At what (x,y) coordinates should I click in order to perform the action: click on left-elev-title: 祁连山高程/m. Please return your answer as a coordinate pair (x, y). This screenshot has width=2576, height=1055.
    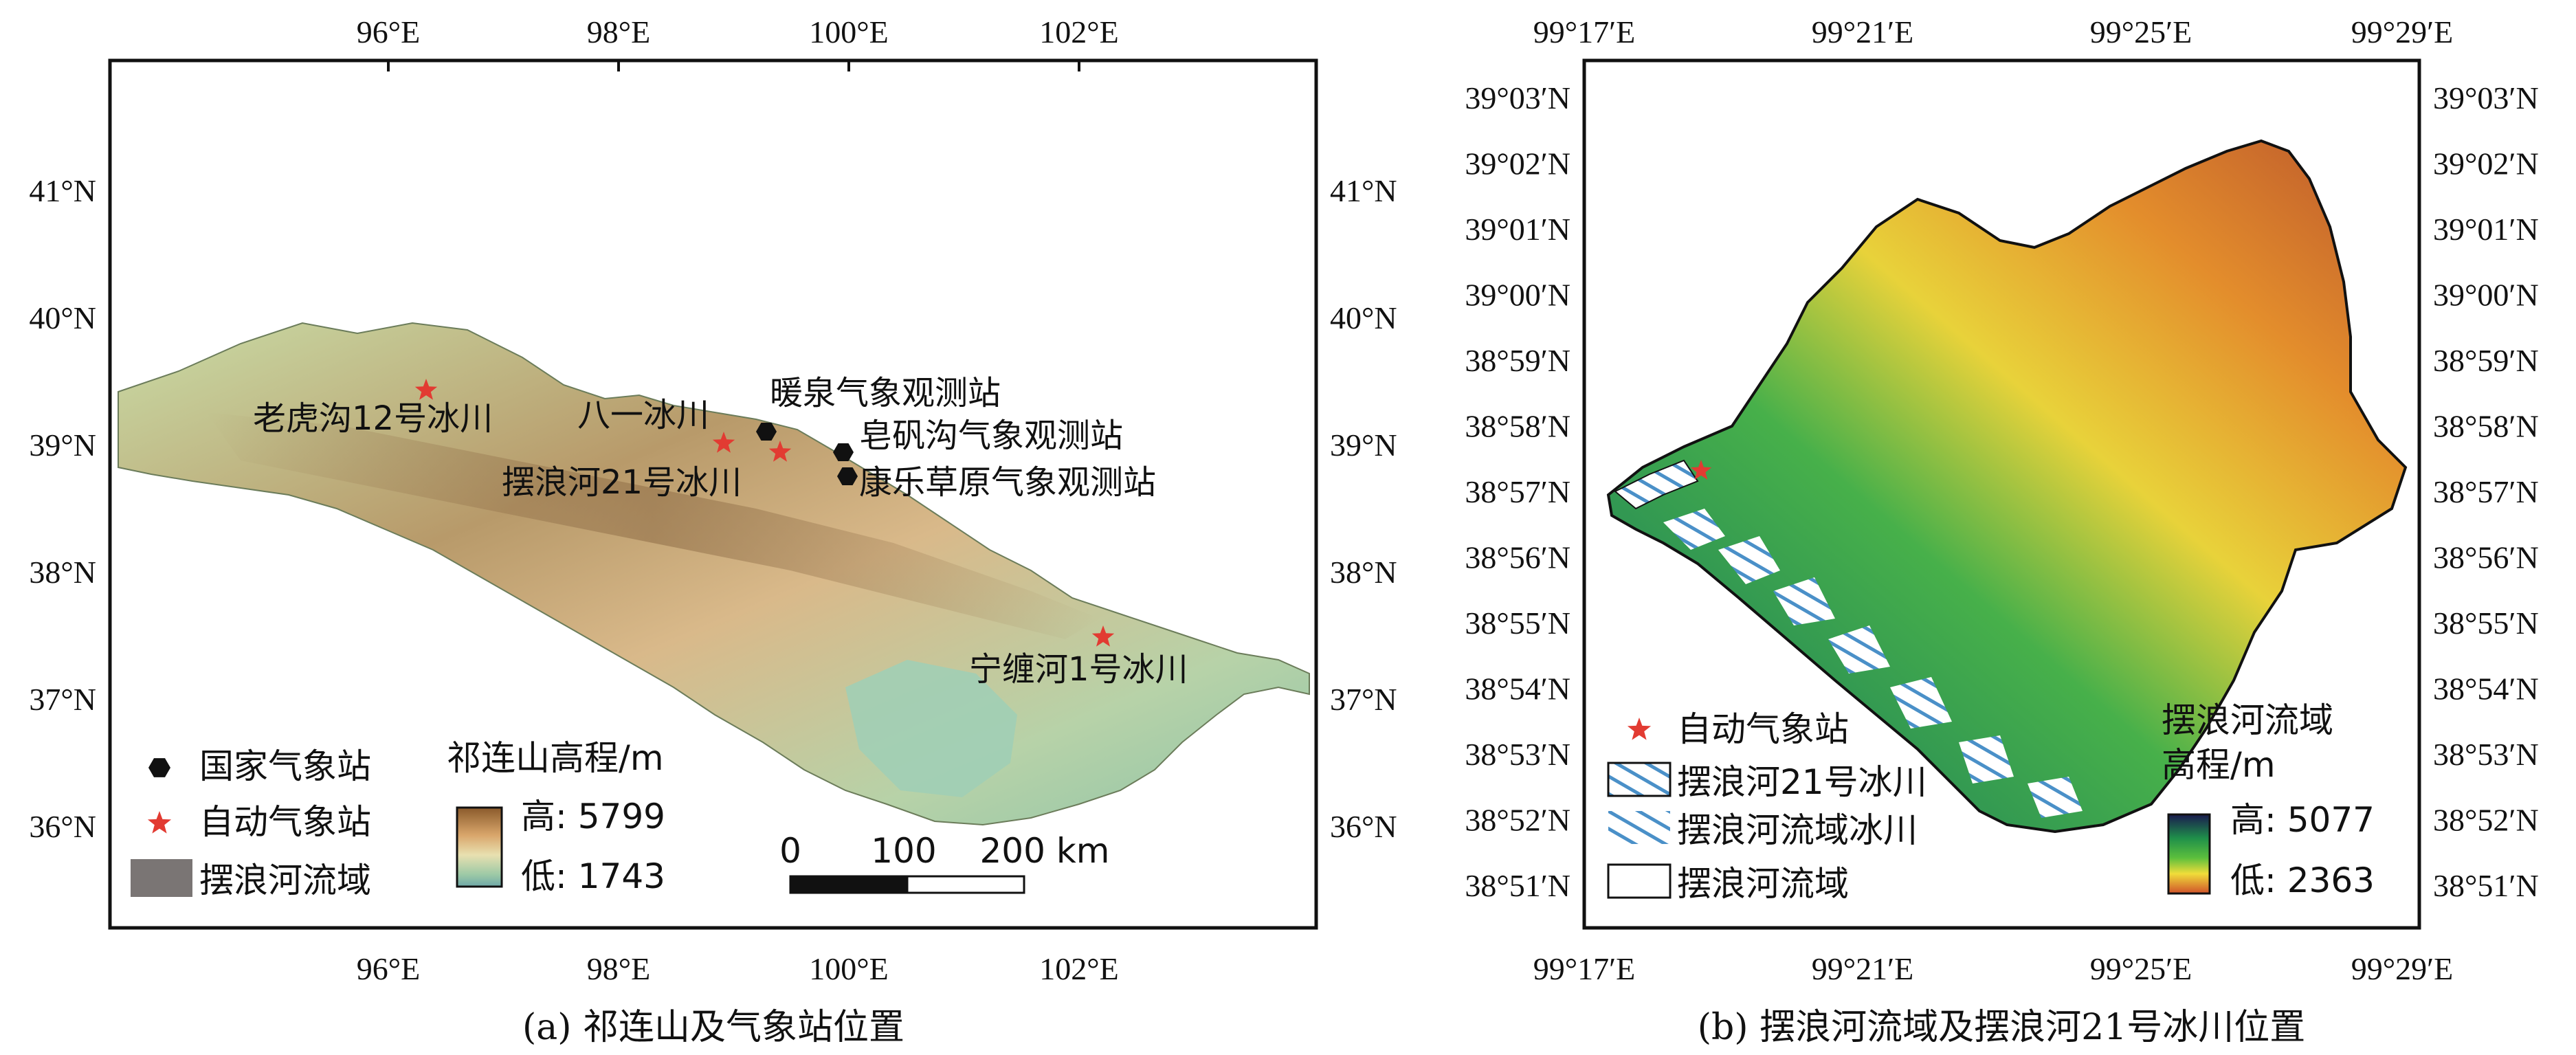
    Looking at the image, I should click on (555, 758).